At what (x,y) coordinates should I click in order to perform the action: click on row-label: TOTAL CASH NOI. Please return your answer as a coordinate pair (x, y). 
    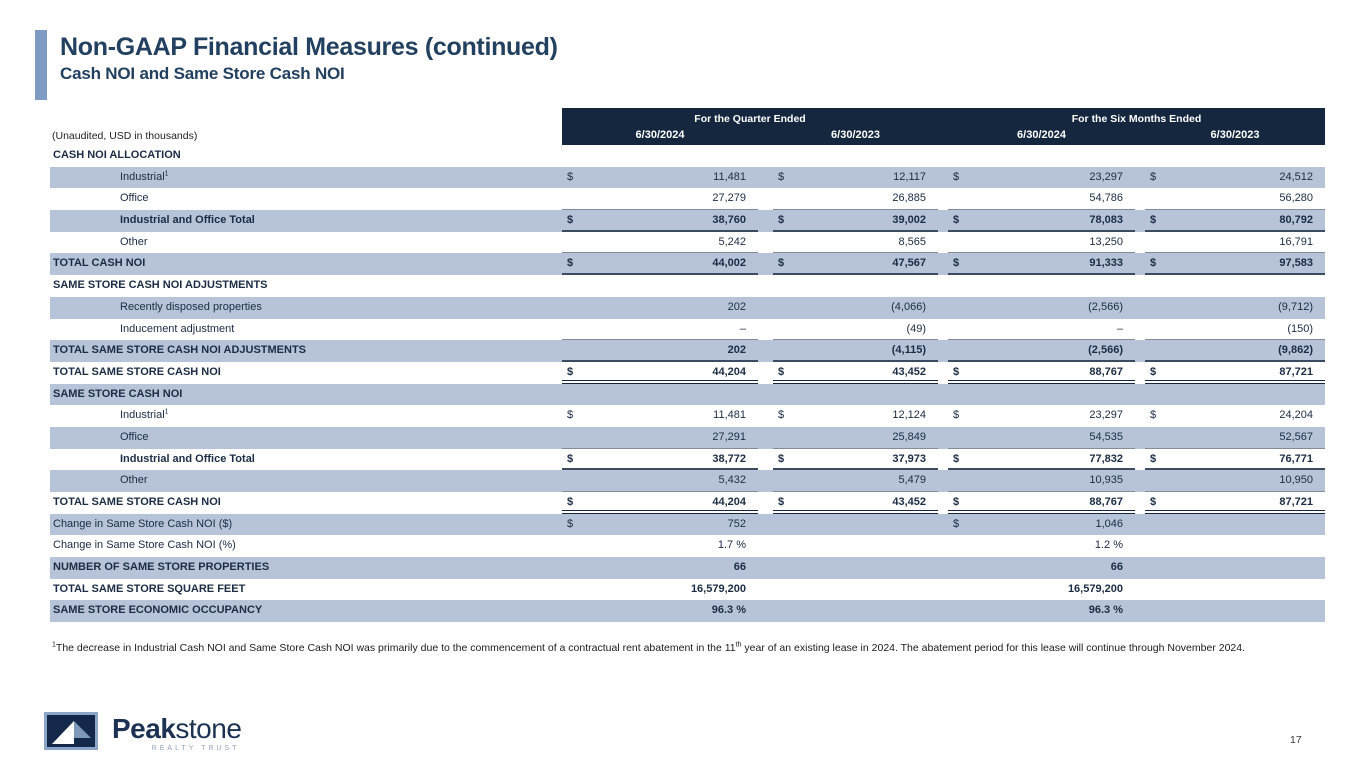
    Looking at the image, I should click on (99, 263).